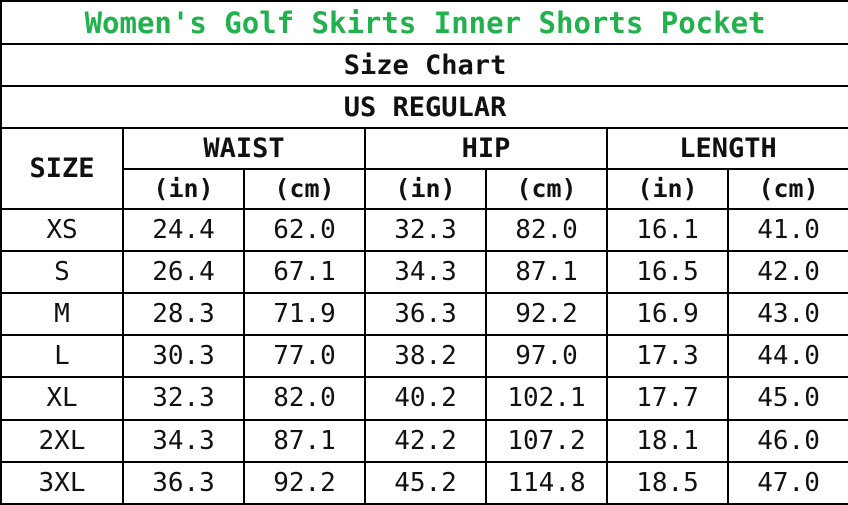 This screenshot has height=505, width=848. I want to click on value-cell: 43.0, so click(787, 314).